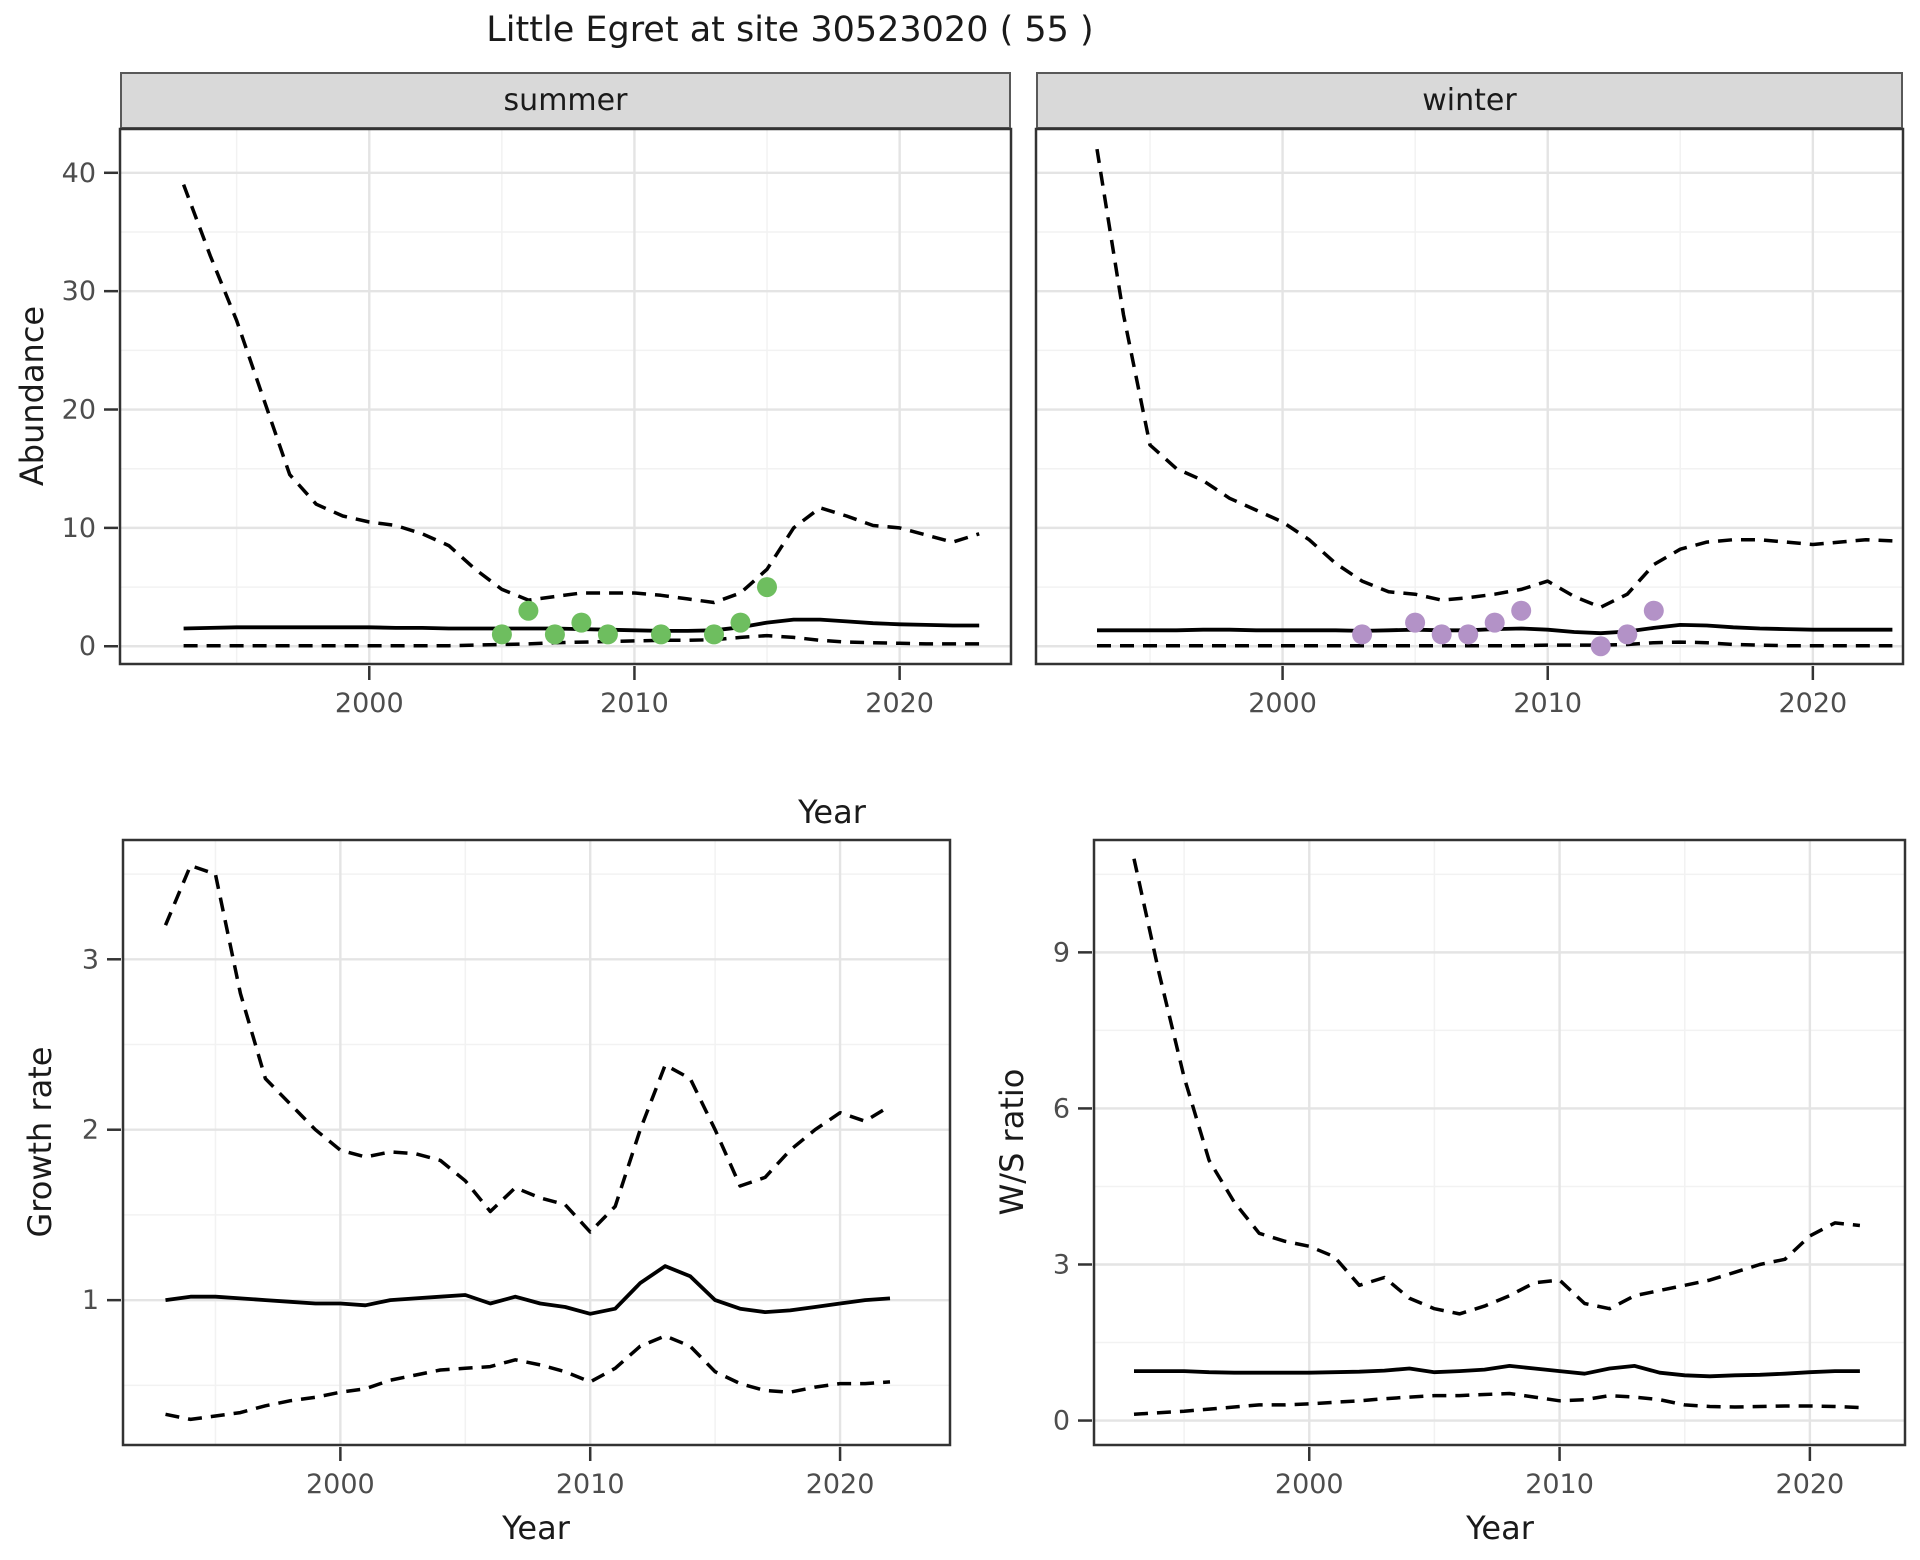  What do you see at coordinates (1500, 1528) in the screenshot?
I see `ws-year-axis-title: Year` at bounding box center [1500, 1528].